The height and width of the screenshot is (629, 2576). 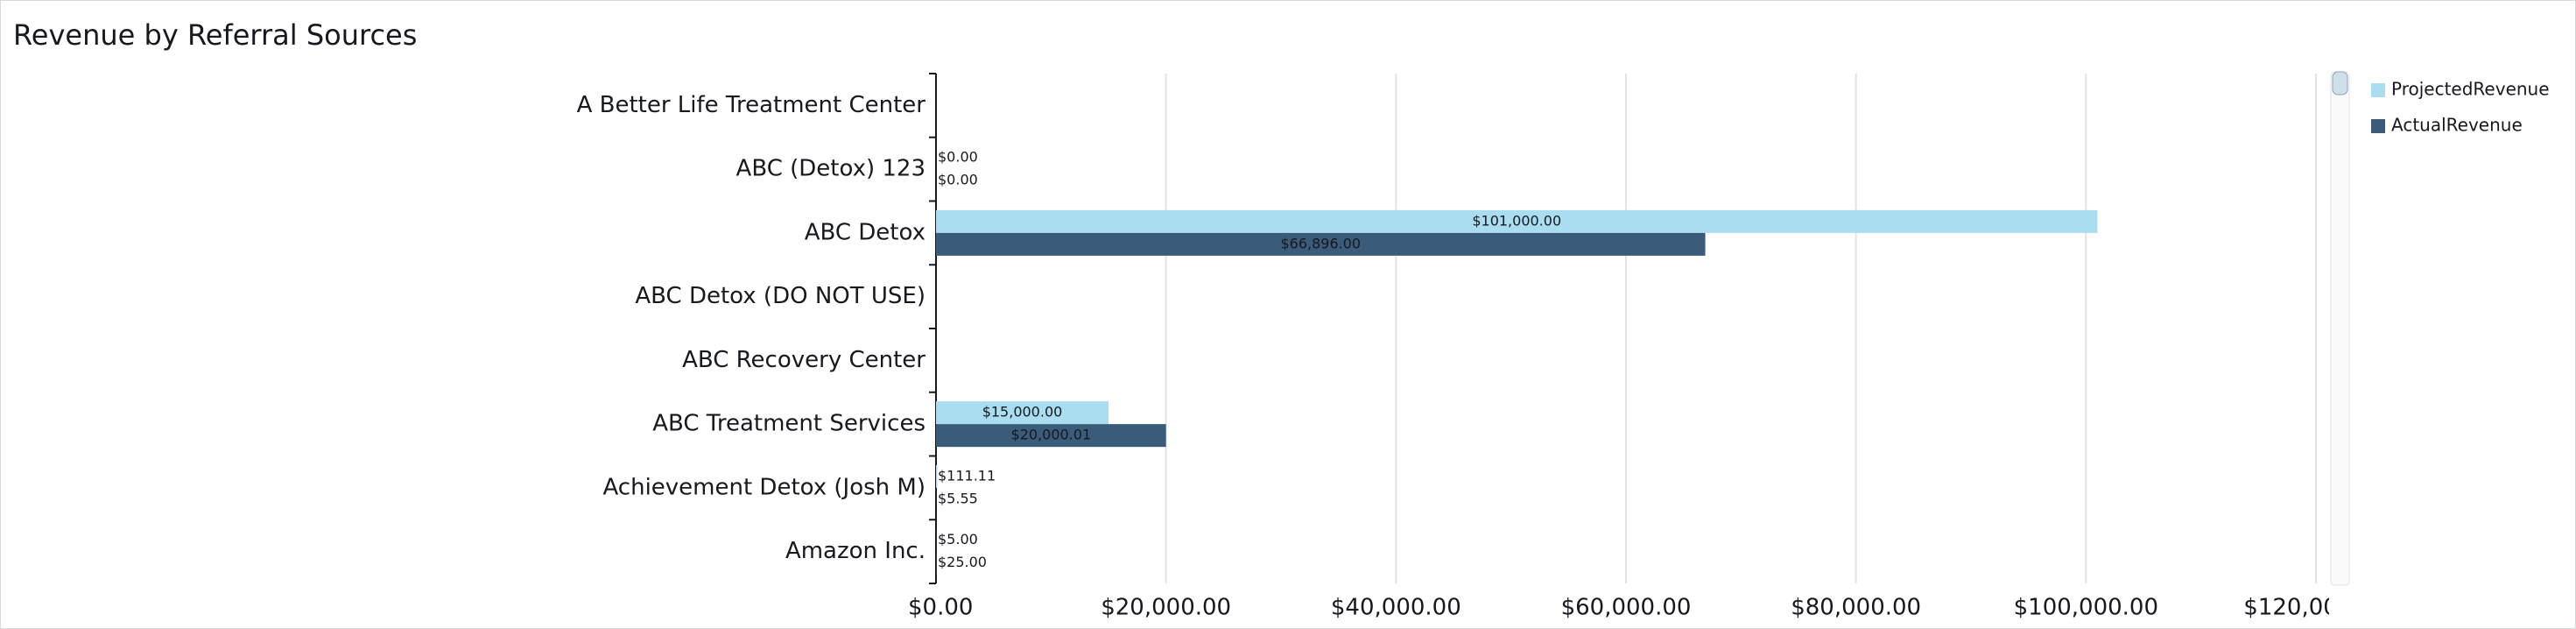 What do you see at coordinates (958, 539) in the screenshot?
I see `value-label: $5.00` at bounding box center [958, 539].